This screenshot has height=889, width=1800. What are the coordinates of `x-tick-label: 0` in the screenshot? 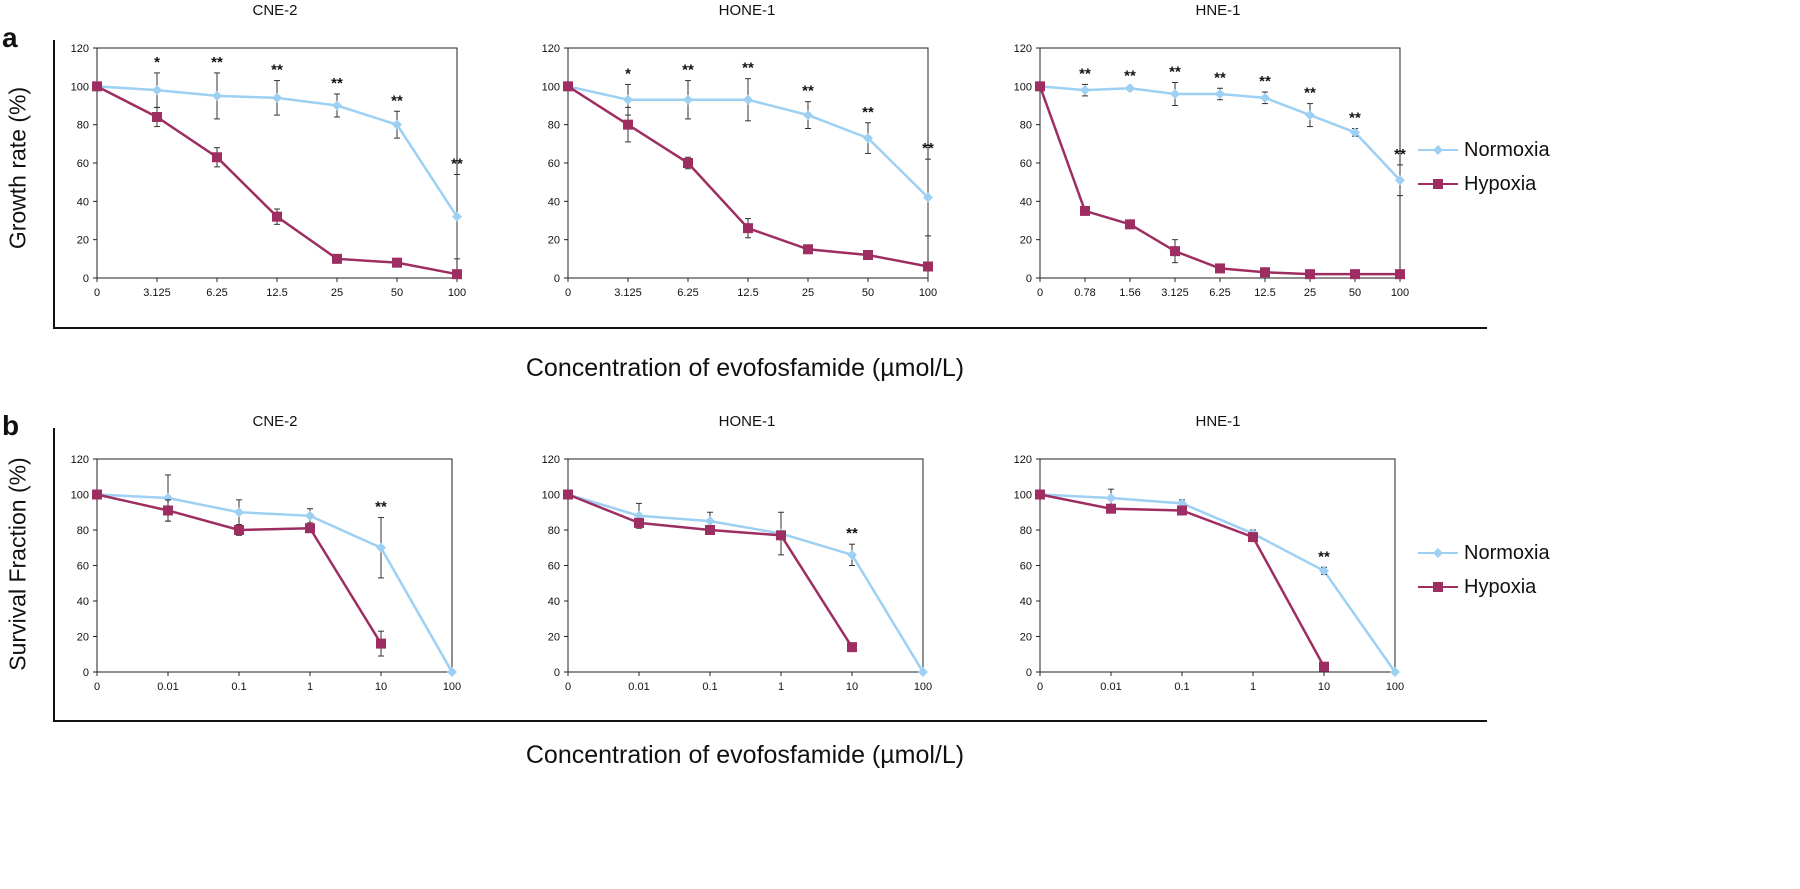 It's located at (568, 293).